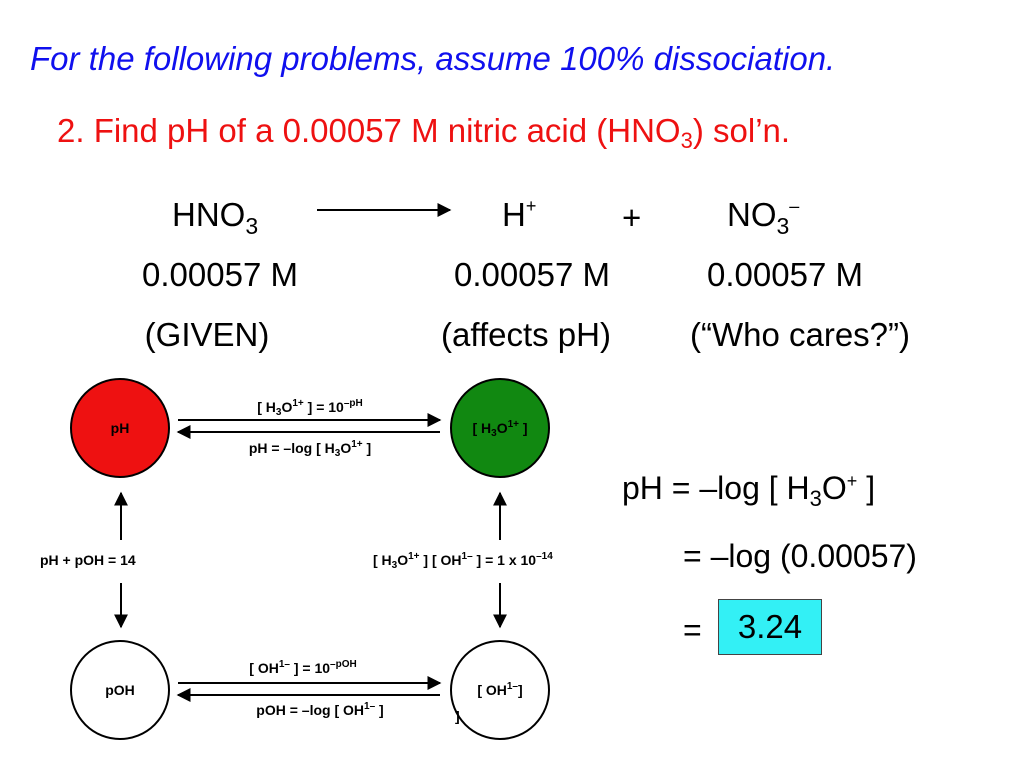  I want to click on label-poh-from-oh: pOH = –log [ OH1– ], so click(320, 710).